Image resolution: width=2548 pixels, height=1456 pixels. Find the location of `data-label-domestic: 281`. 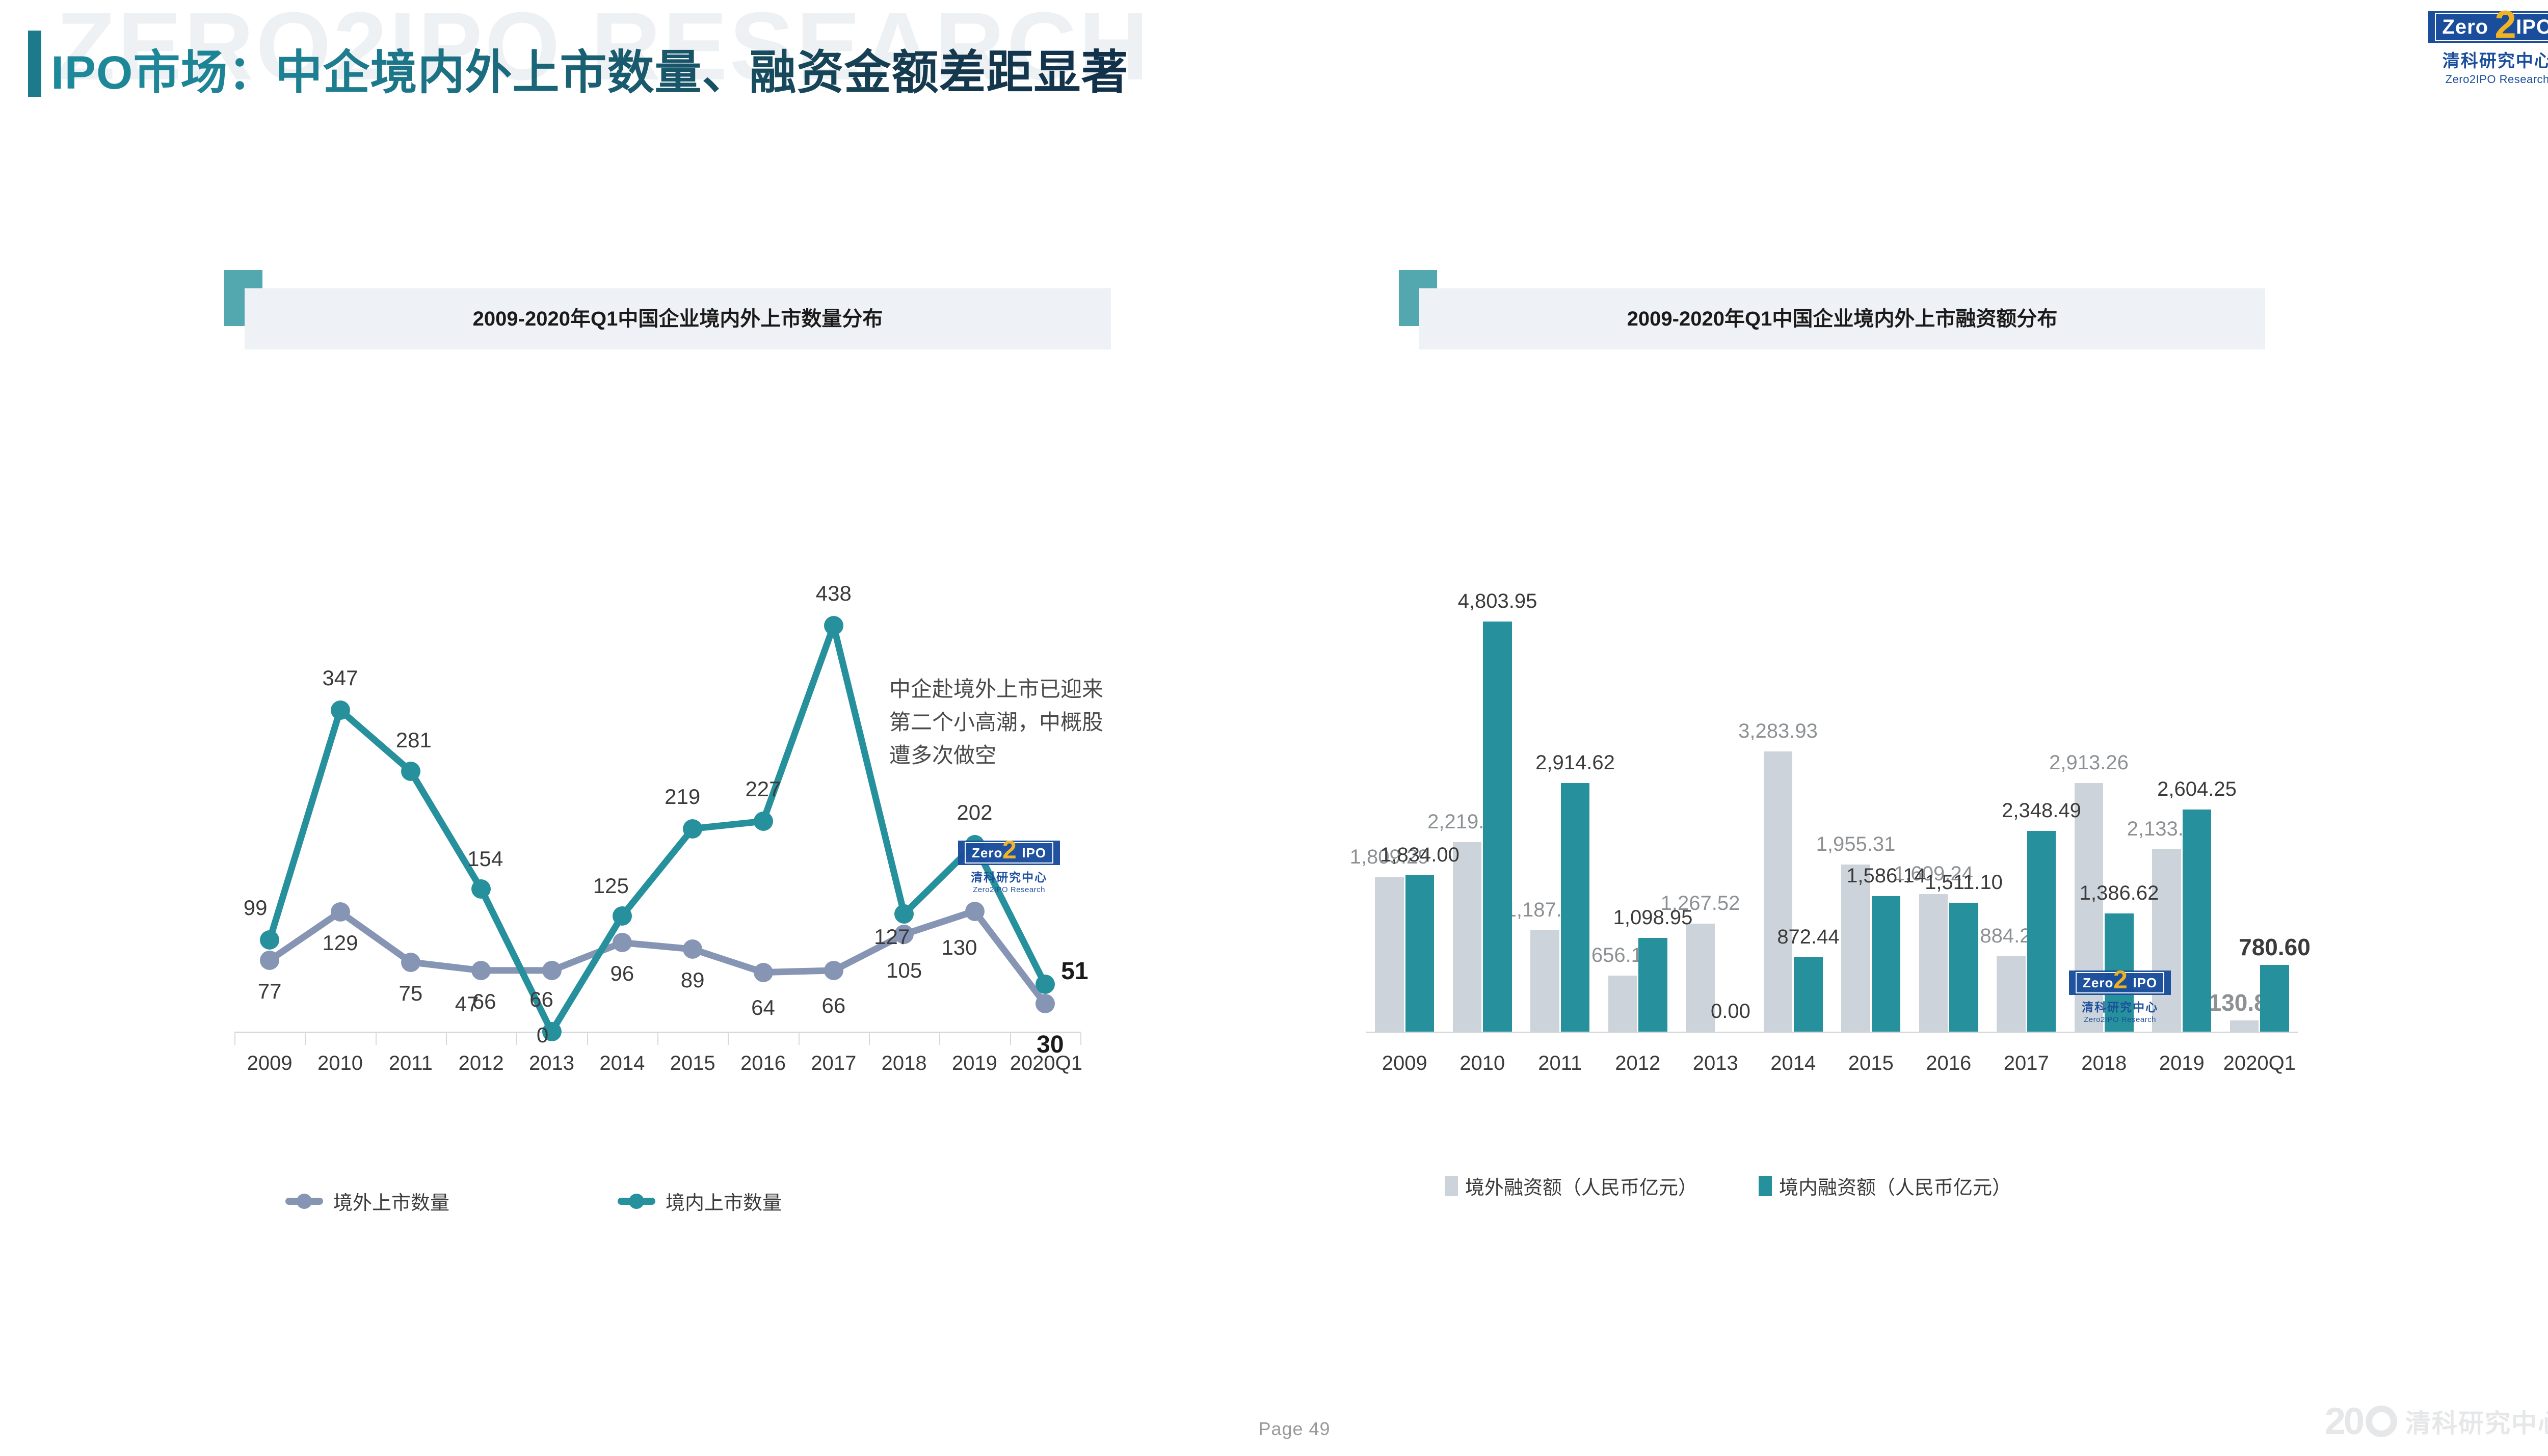

data-label-domestic: 281 is located at coordinates (414, 739).